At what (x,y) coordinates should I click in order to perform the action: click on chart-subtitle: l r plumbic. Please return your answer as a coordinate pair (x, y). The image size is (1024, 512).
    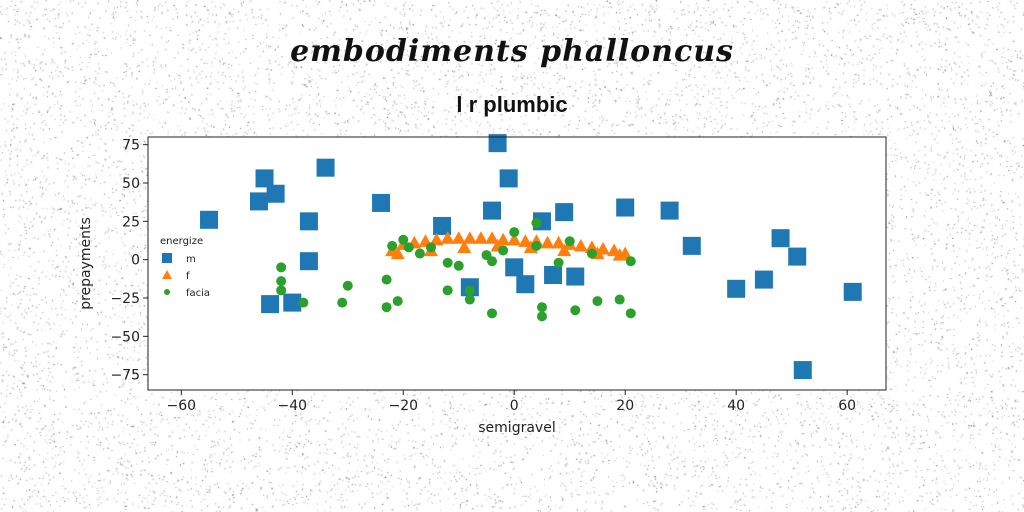
    Looking at the image, I should click on (512, 104).